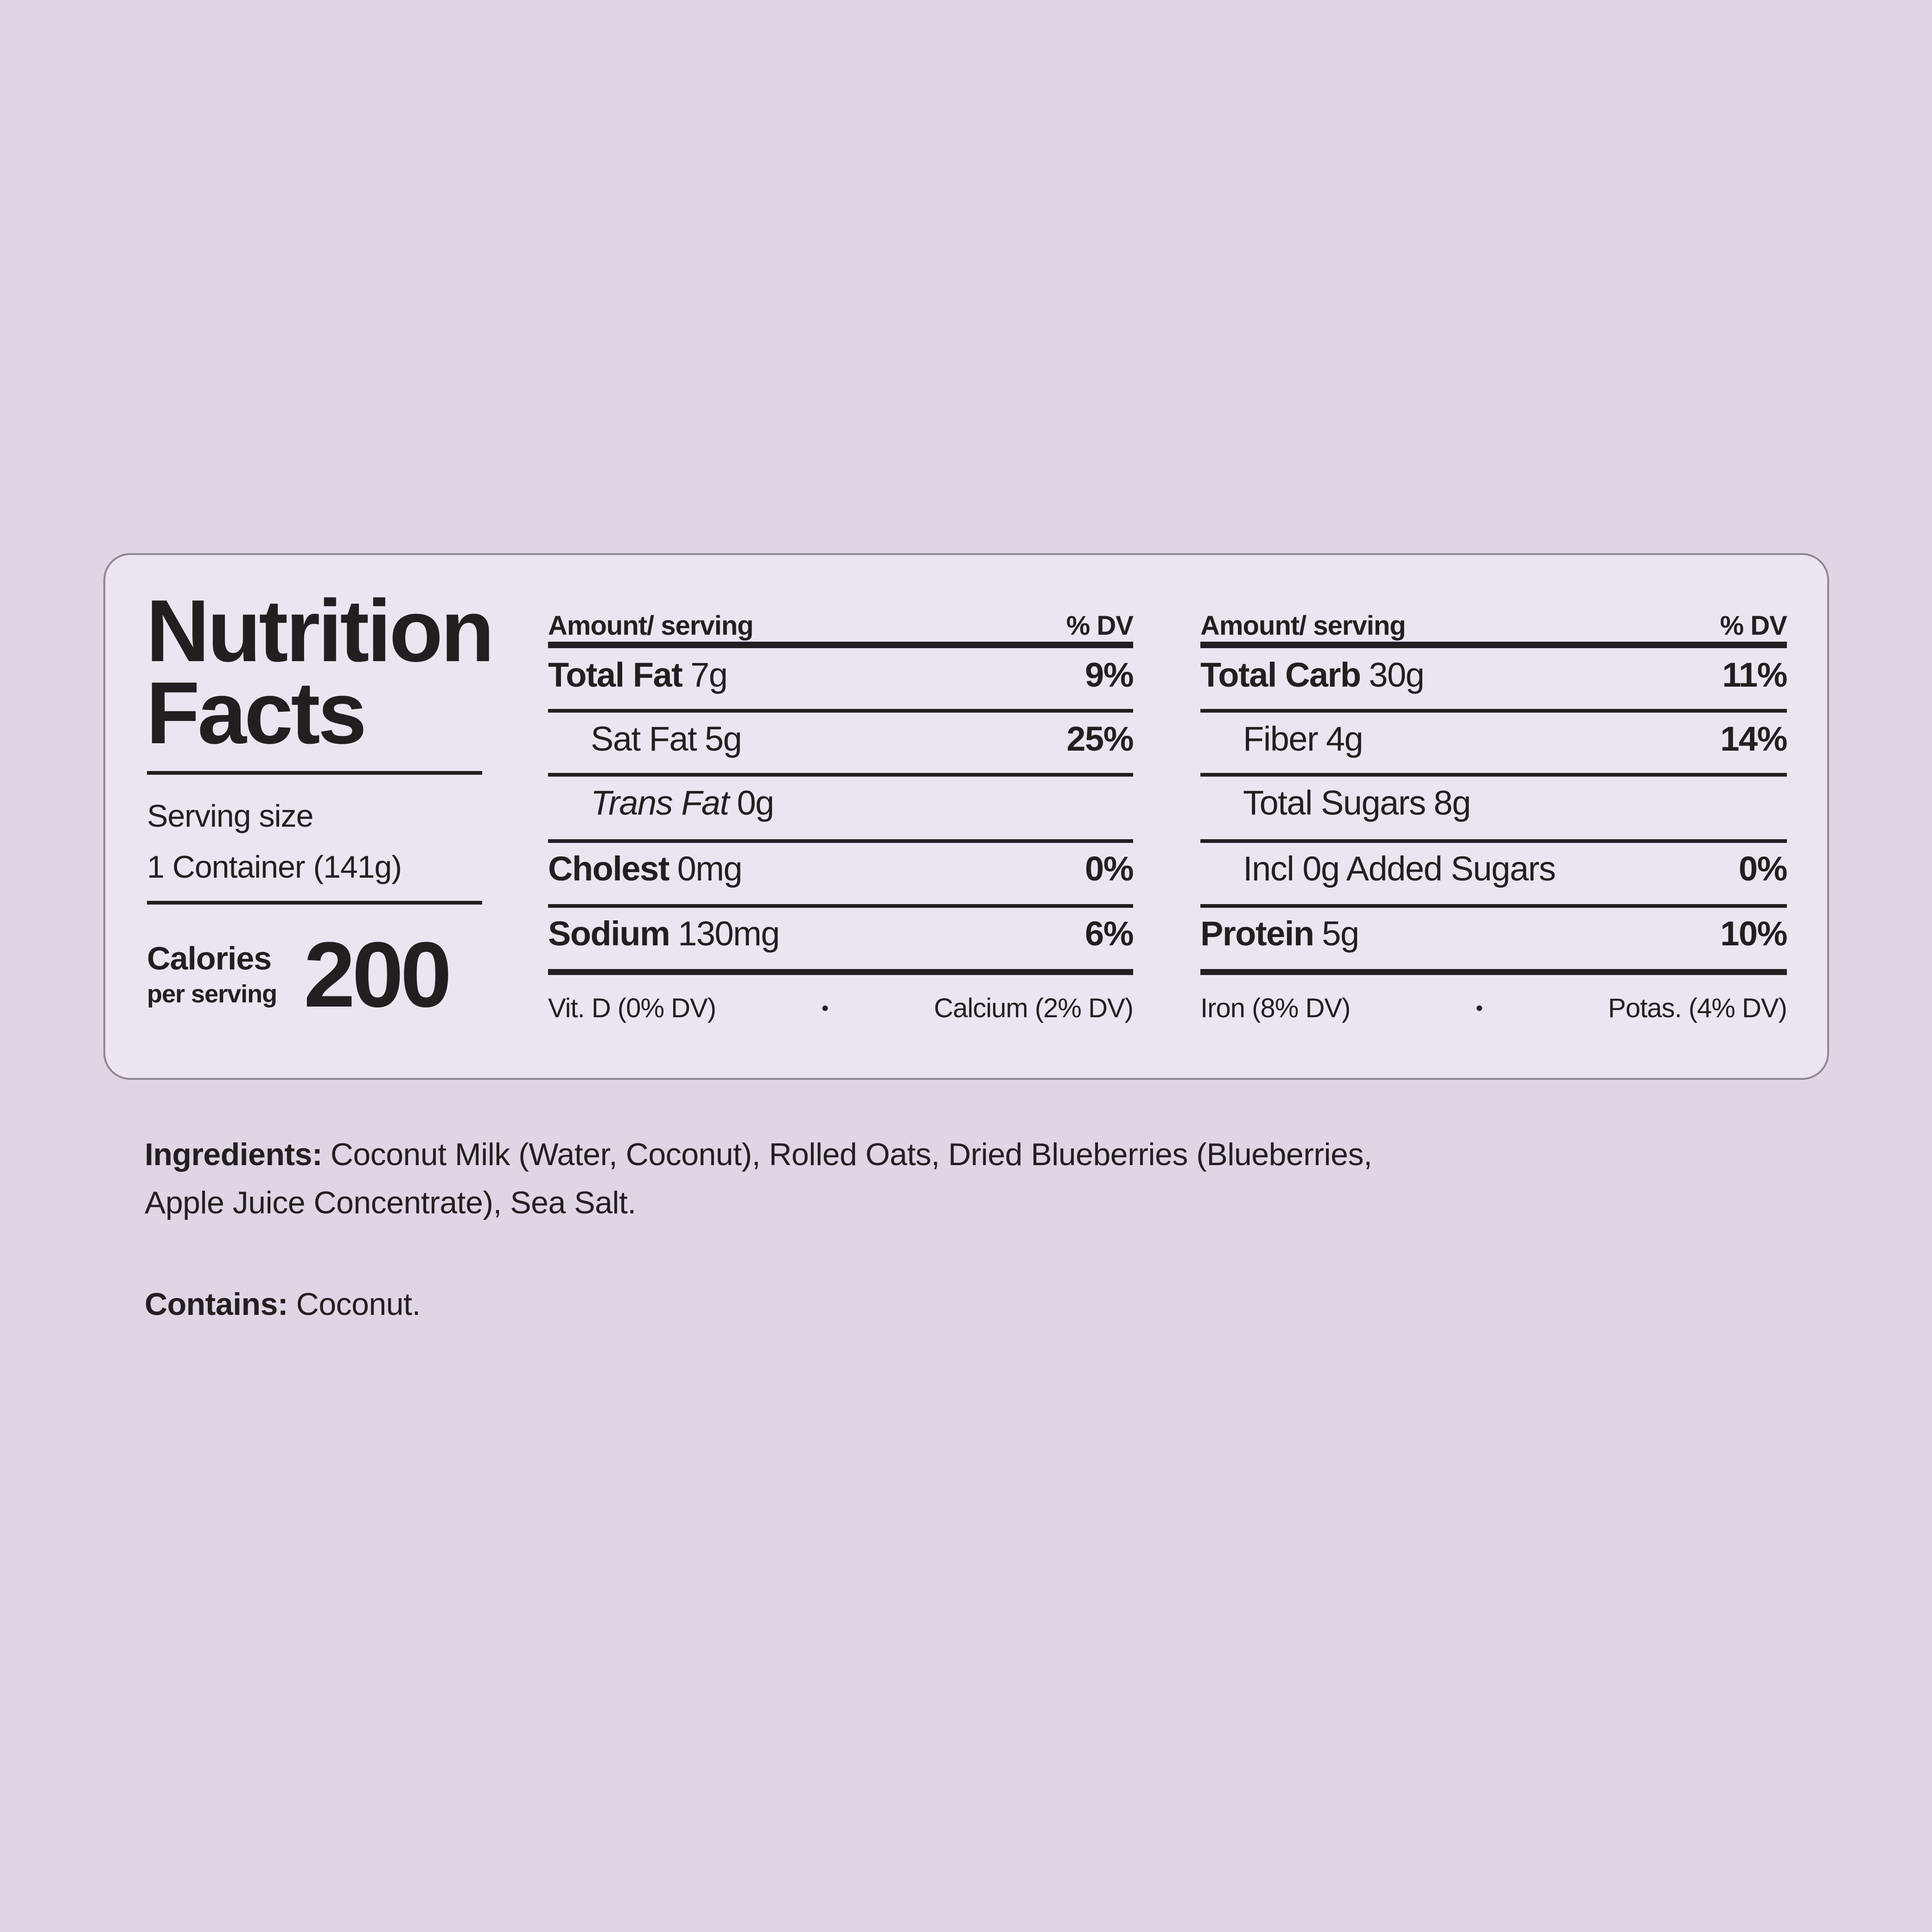 The image size is (1932, 1932). I want to click on calories-sublabel: per serving, so click(212, 994).